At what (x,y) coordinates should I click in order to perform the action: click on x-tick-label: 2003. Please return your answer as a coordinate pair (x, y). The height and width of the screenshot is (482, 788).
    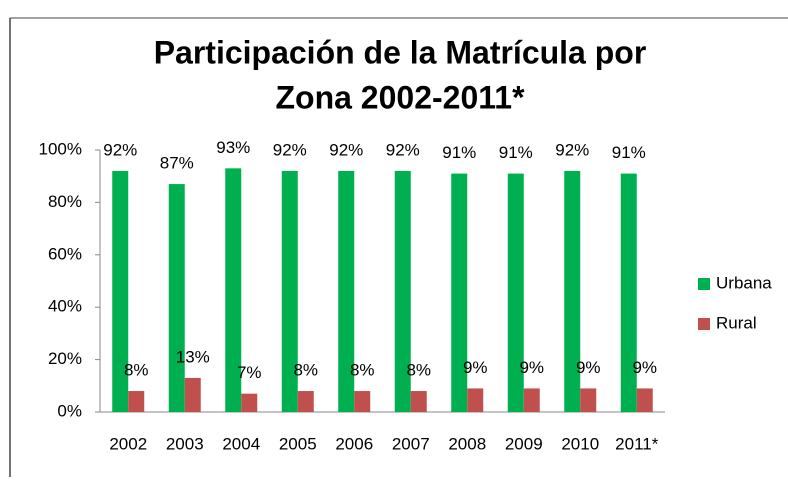
    Looking at the image, I should click on (185, 443).